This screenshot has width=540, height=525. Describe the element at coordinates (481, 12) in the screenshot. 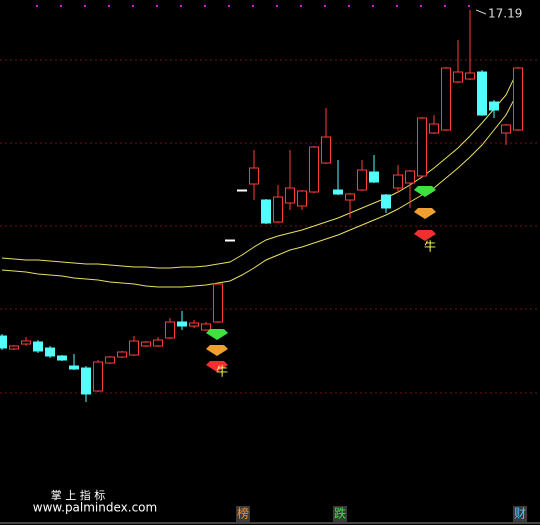

I see `max-pointer` at that location.